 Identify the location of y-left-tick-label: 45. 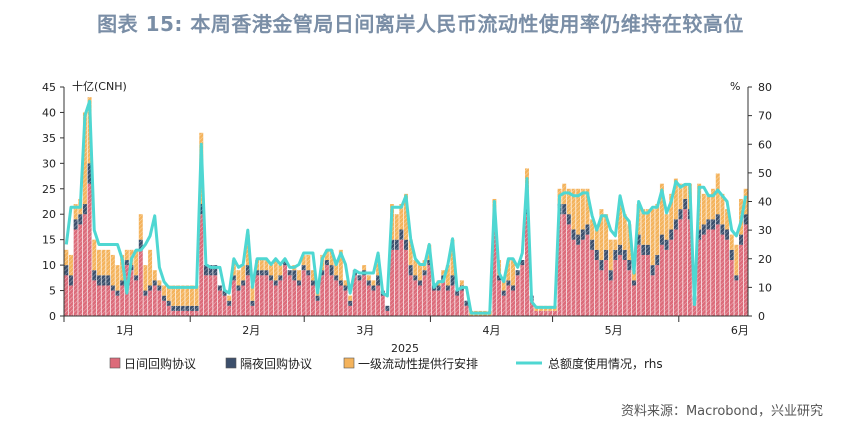
(49, 87).